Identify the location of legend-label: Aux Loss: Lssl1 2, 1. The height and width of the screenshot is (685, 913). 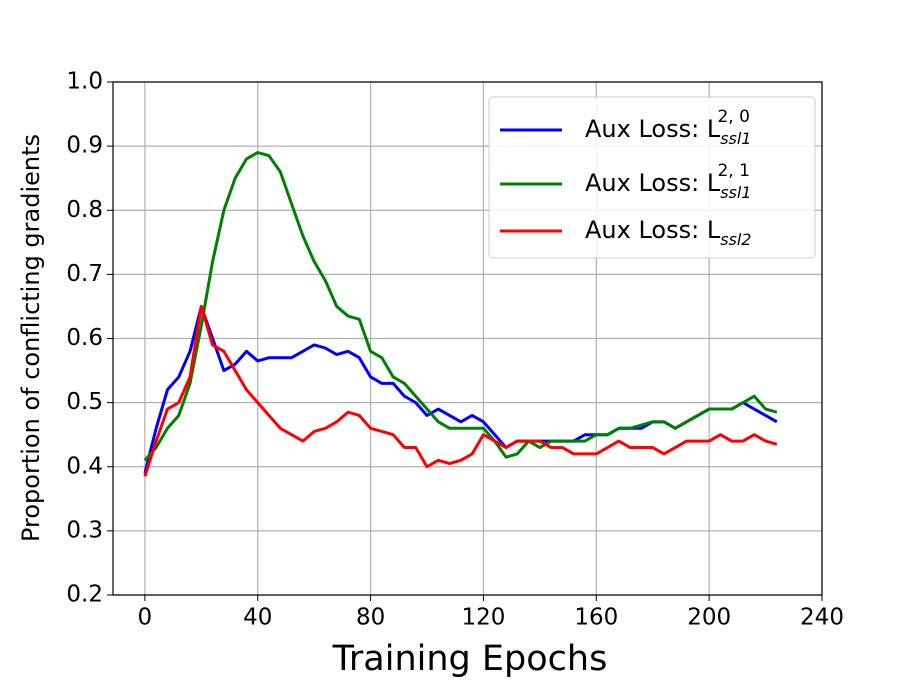
(668, 181).